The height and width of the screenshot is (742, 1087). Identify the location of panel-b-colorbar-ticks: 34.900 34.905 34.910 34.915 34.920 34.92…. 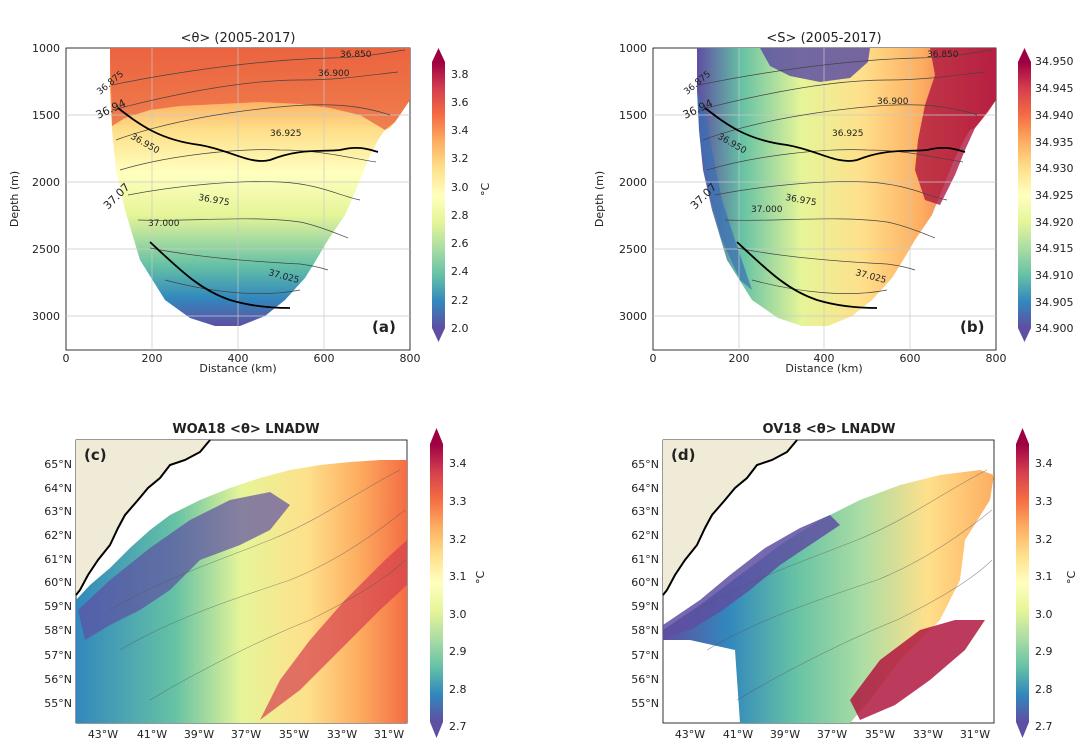
(1054, 195).